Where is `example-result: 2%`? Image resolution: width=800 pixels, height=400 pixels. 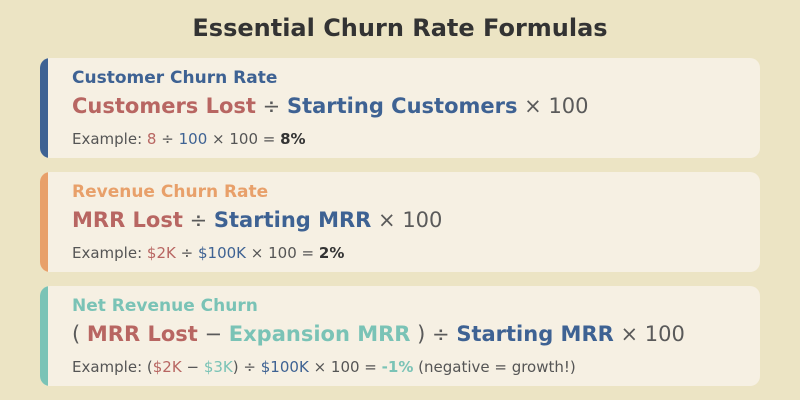
example-result: 2% is located at coordinates (331, 253).